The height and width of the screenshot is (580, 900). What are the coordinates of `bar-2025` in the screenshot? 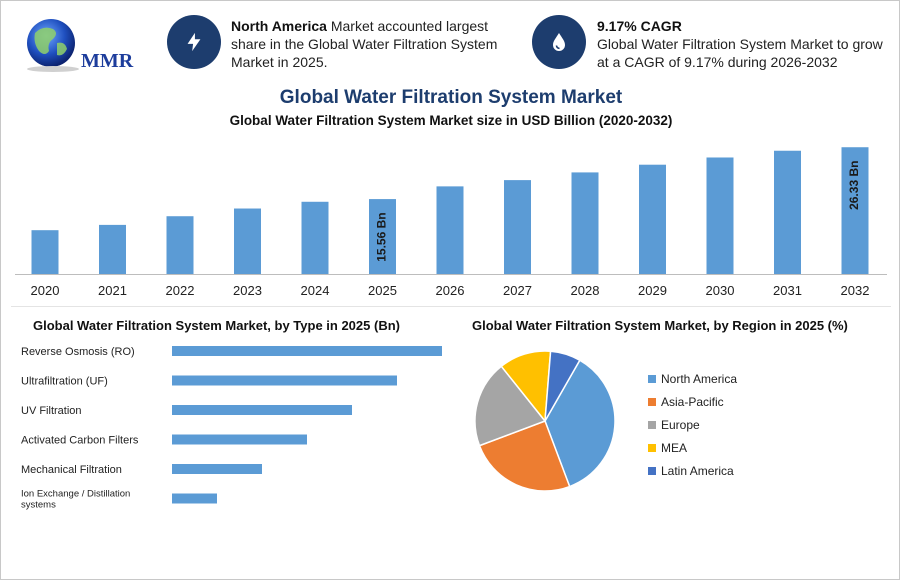 It's located at (382, 236).